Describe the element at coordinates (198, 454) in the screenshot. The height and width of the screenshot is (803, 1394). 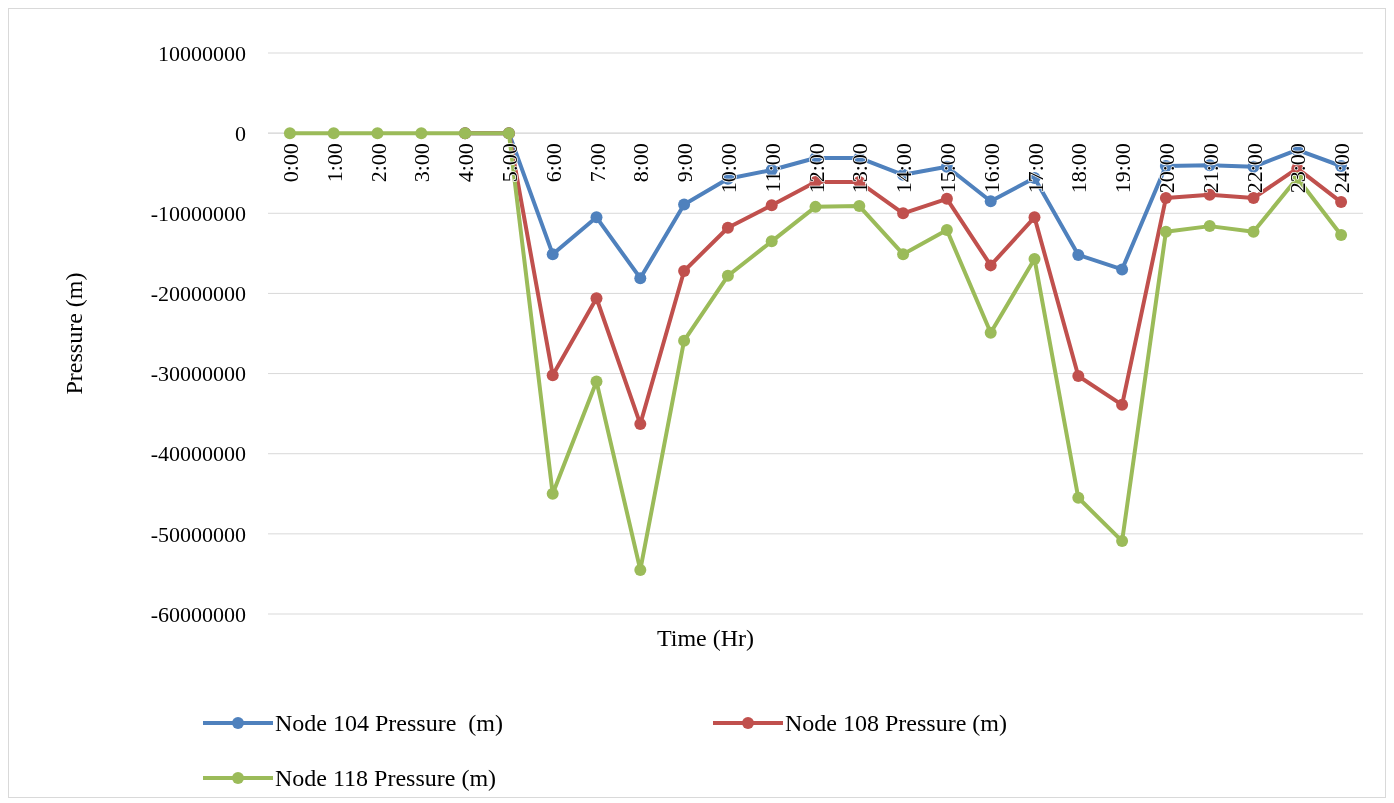
I see `y-tick-label: -40000000` at that location.